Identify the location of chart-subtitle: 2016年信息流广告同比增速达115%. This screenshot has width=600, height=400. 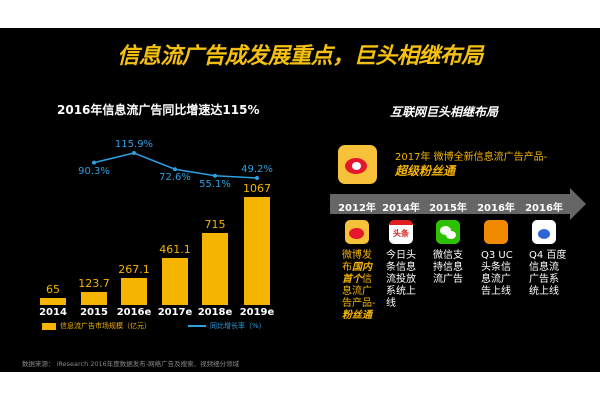
(158, 110).